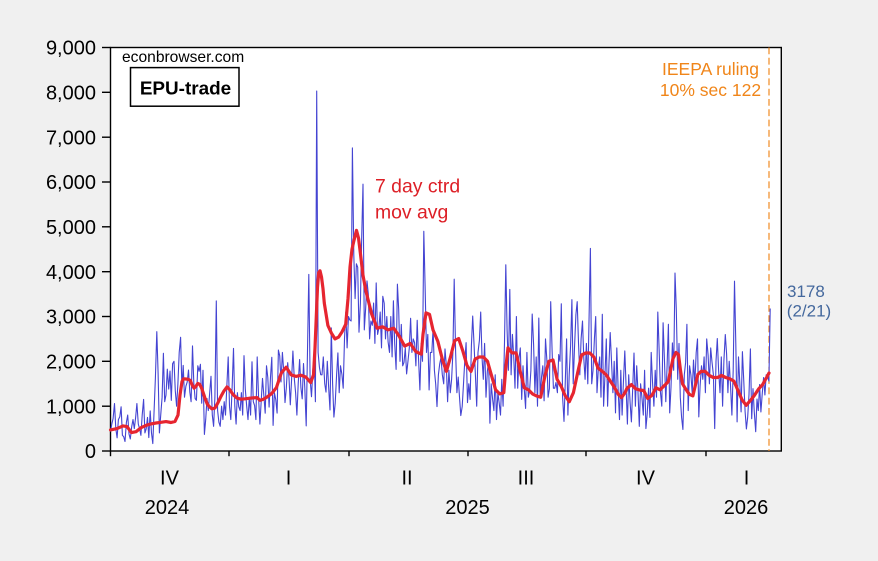  I want to click on svg-text: 2025, so click(467, 508).